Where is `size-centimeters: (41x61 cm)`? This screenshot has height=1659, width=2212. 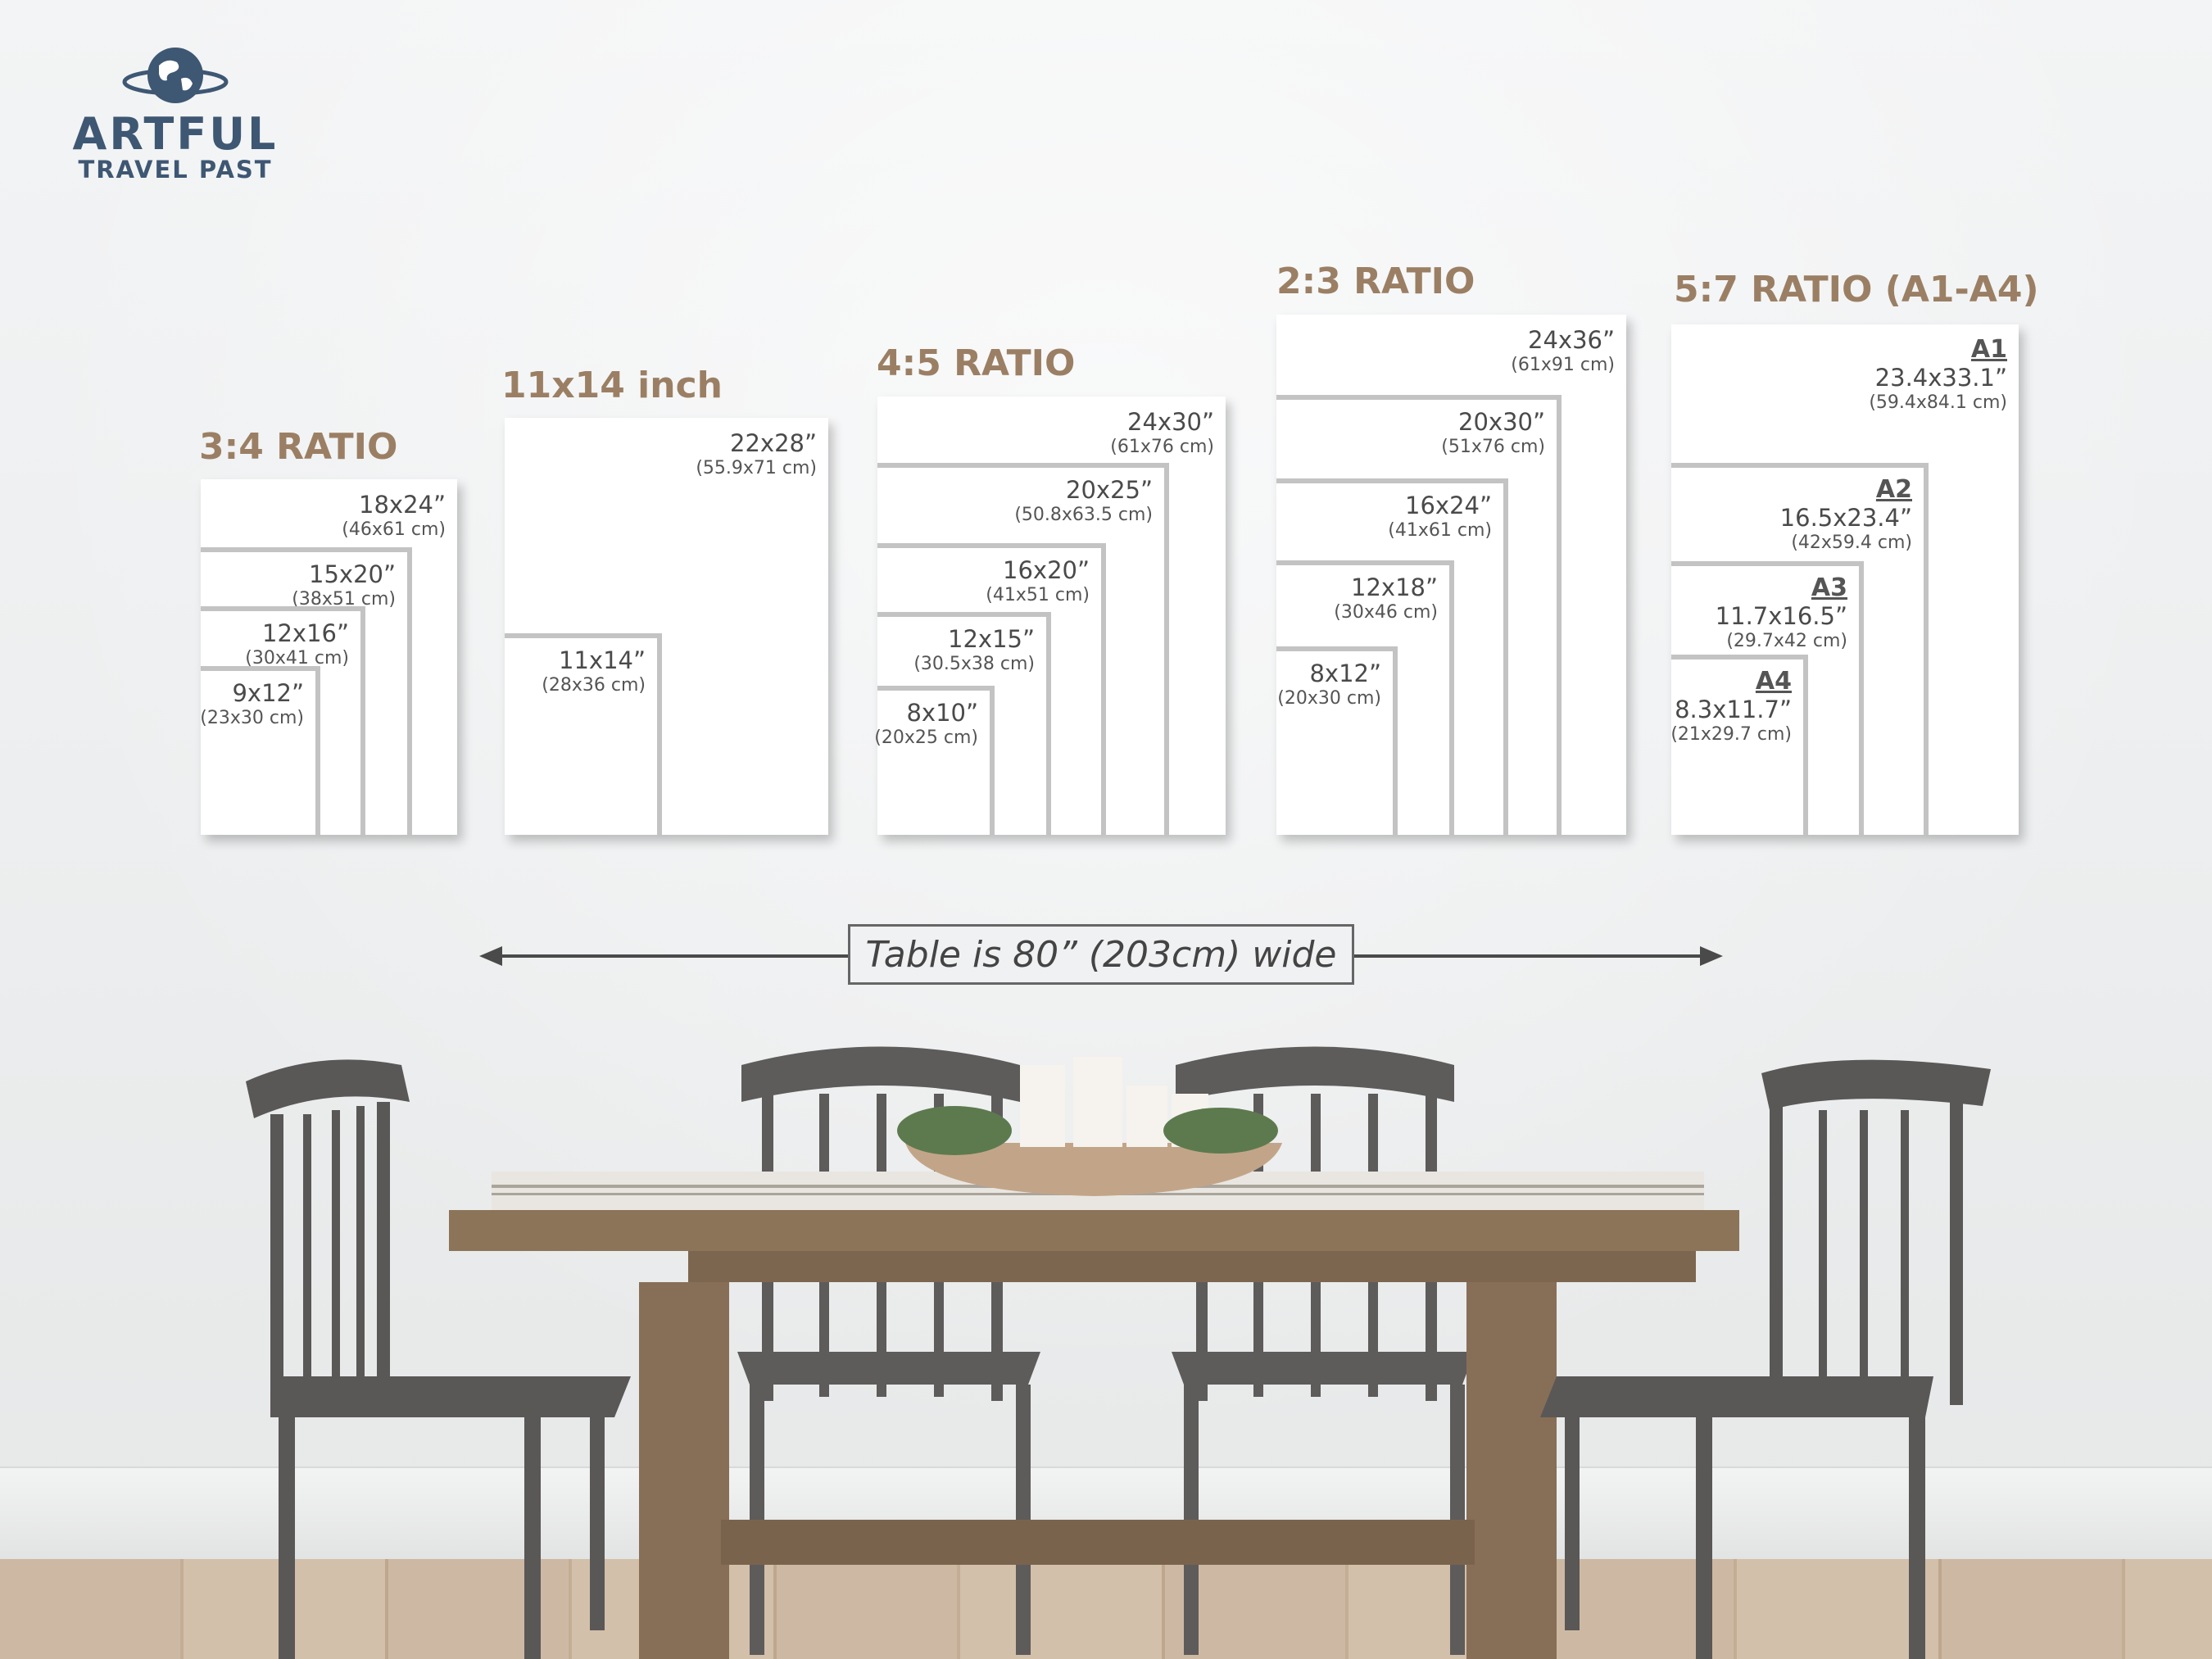
size-centimeters: (41x61 cm) is located at coordinates (1440, 530).